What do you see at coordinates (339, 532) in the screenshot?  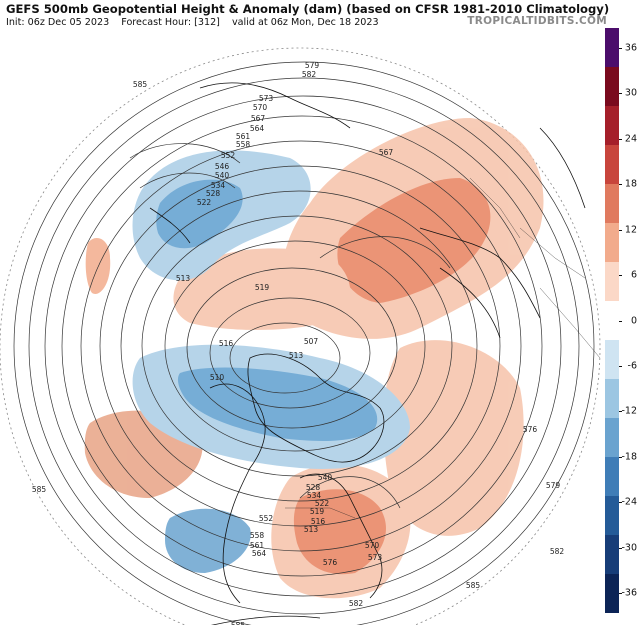 I see `positive-anomaly-us-core` at bounding box center [339, 532].